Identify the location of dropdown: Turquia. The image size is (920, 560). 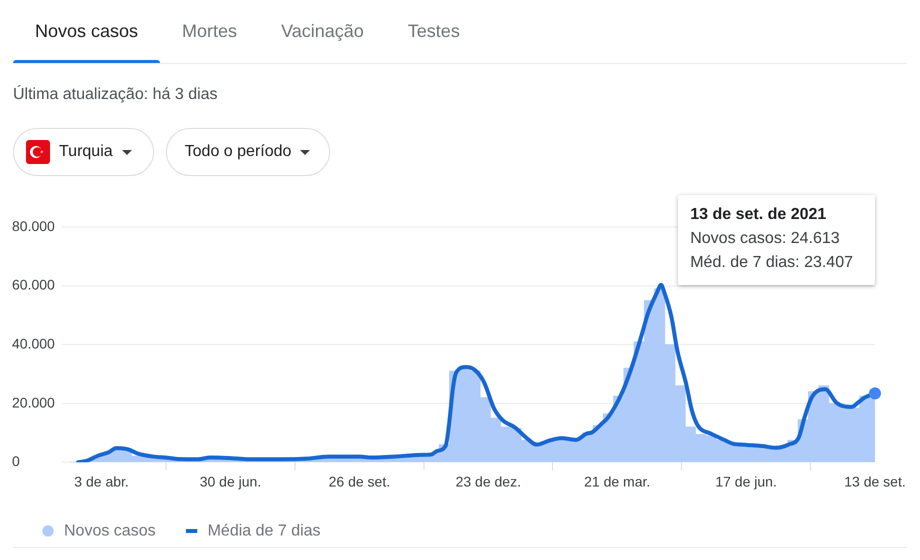
(83, 152).